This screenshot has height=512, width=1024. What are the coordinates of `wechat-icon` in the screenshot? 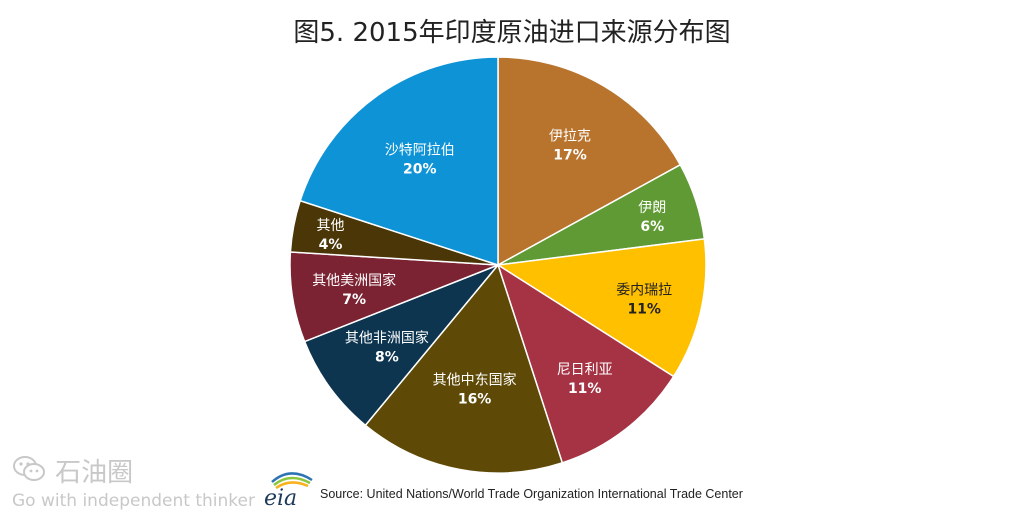 It's located at (29, 471).